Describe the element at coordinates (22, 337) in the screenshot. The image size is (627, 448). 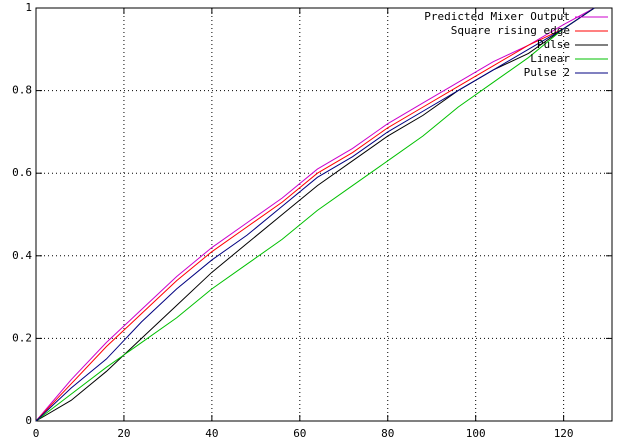
I see `y-tick-label: 0.2` at that location.